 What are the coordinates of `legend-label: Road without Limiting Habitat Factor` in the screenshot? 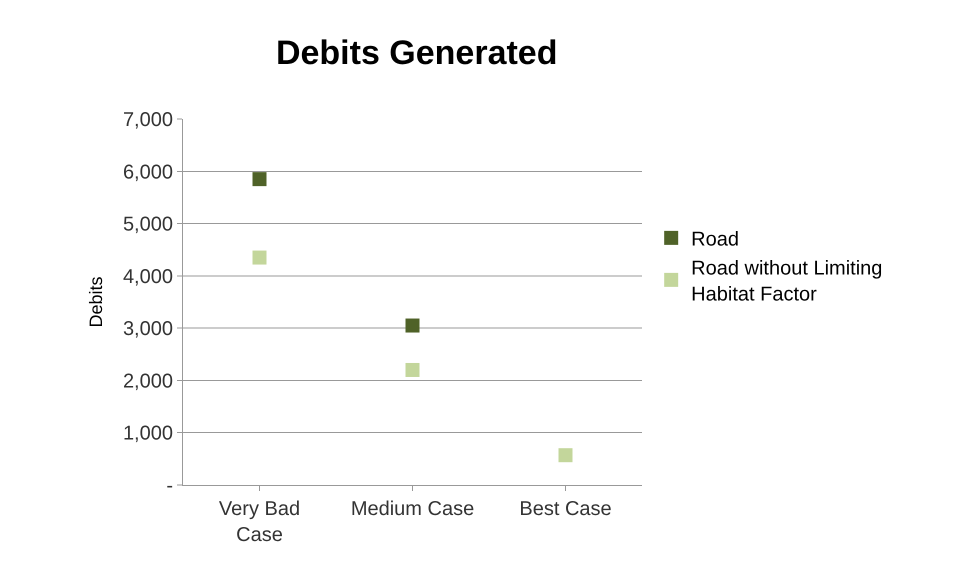 It's located at (786, 282).